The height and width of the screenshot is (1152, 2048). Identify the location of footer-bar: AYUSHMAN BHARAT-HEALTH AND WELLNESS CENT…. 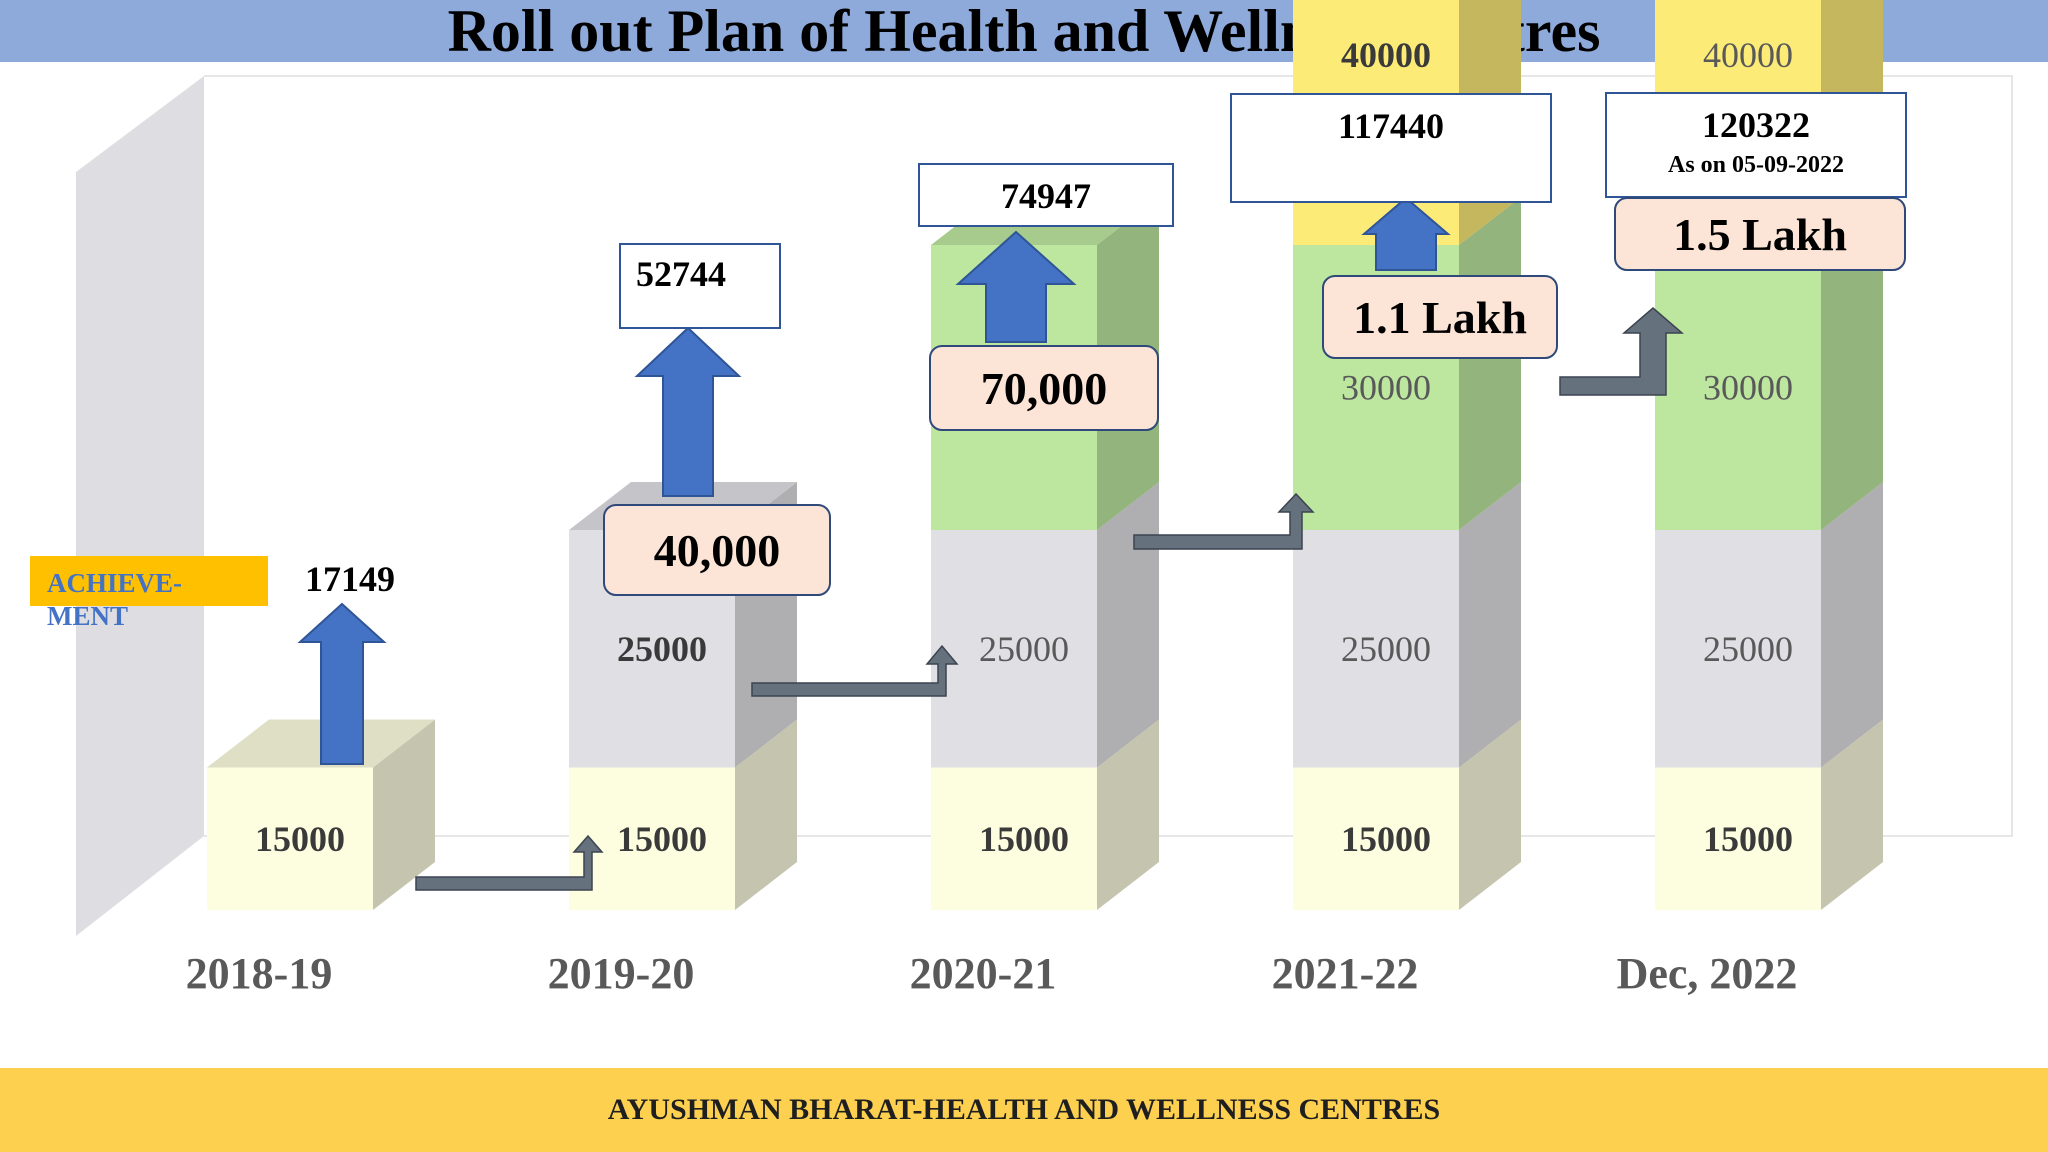
(1024, 1110).